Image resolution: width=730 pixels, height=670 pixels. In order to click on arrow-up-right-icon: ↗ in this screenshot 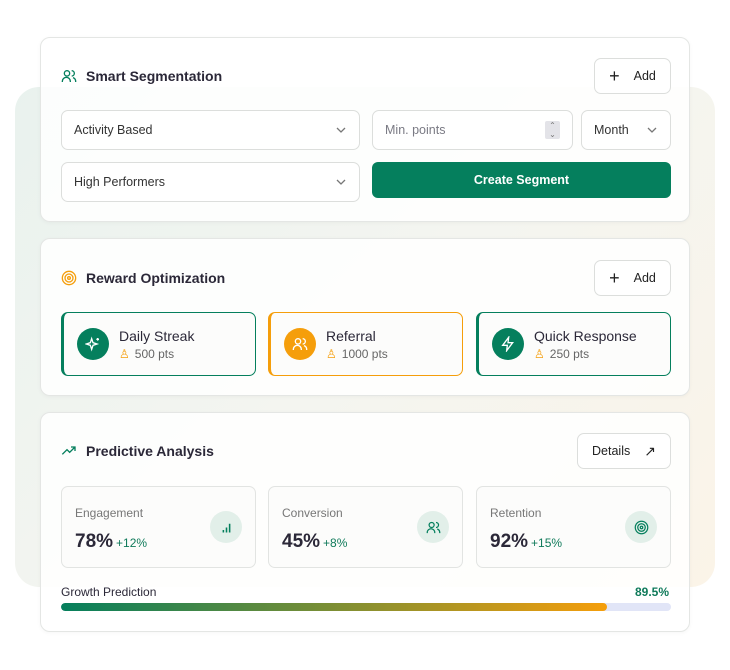, I will do `click(650, 450)`.